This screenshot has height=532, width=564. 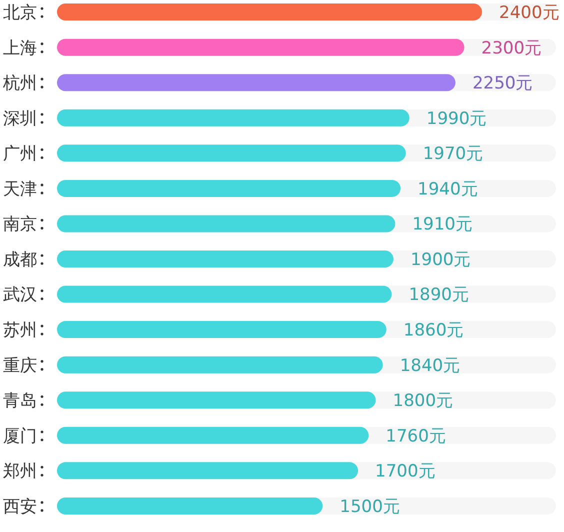 What do you see at coordinates (438, 295) in the screenshot?
I see `data-label: 1890元` at bounding box center [438, 295].